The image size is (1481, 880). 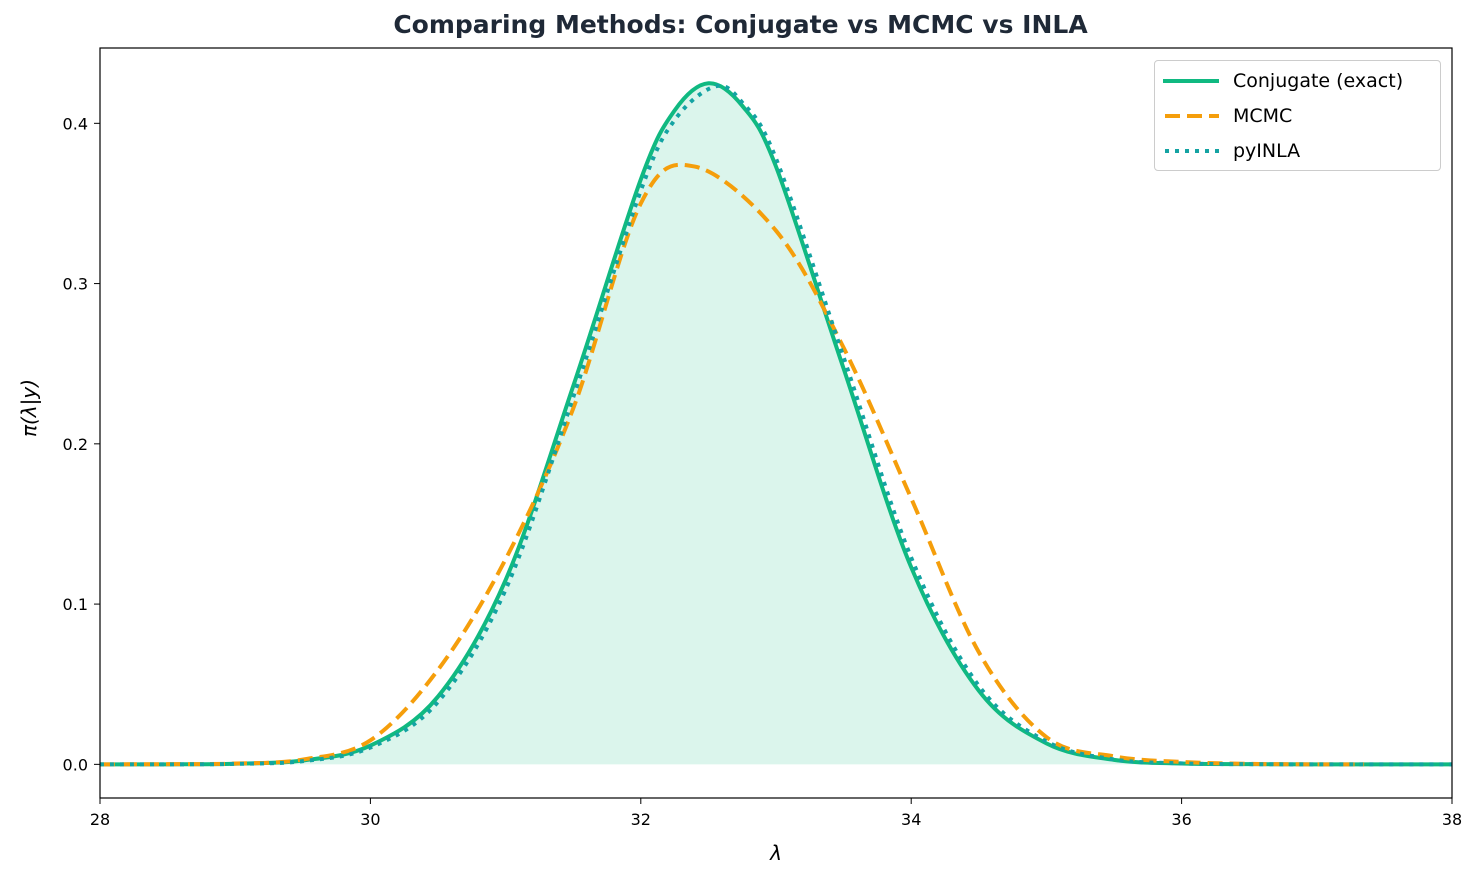 What do you see at coordinates (775, 853) in the screenshot?
I see `x-axis-label: λ` at bounding box center [775, 853].